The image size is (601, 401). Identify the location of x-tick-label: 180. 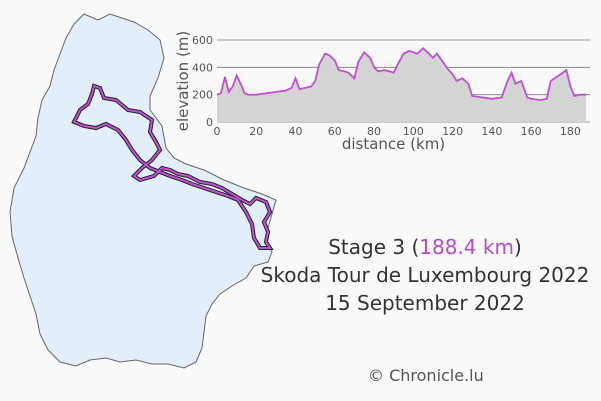
(570, 131).